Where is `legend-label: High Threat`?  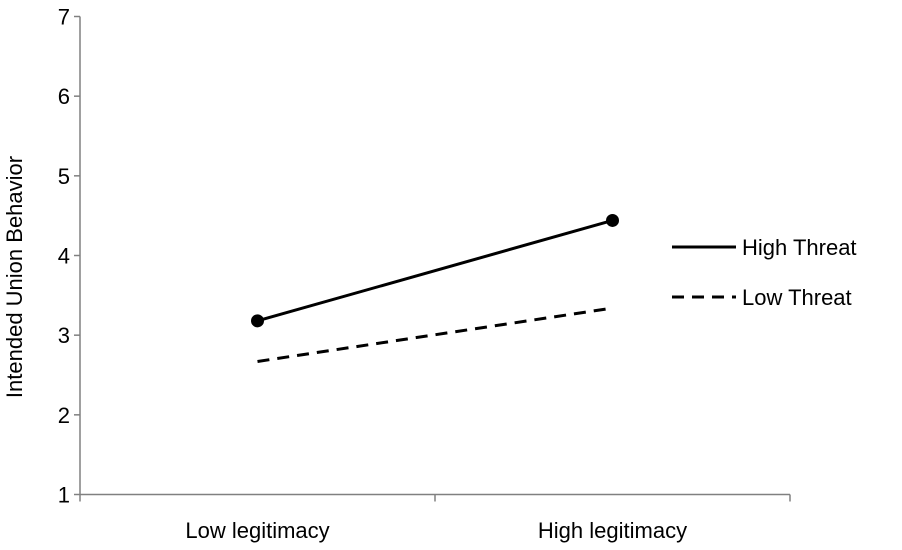
legend-label: High Threat is located at coordinates (799, 247).